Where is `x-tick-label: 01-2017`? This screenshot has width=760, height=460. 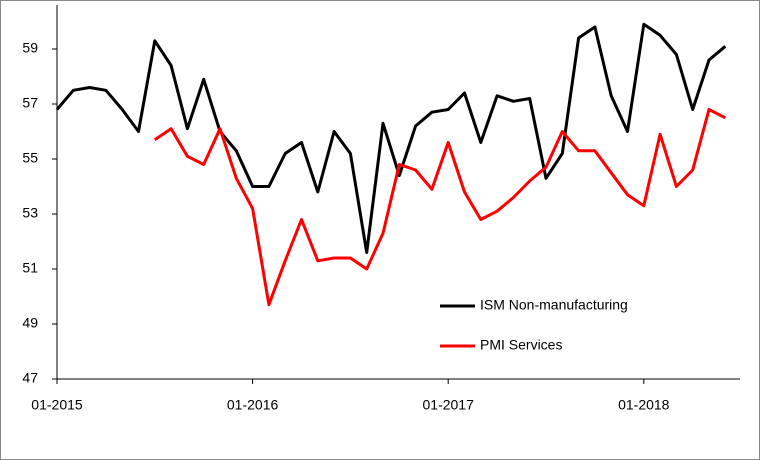
x-tick-label: 01-2017 is located at coordinates (449, 405).